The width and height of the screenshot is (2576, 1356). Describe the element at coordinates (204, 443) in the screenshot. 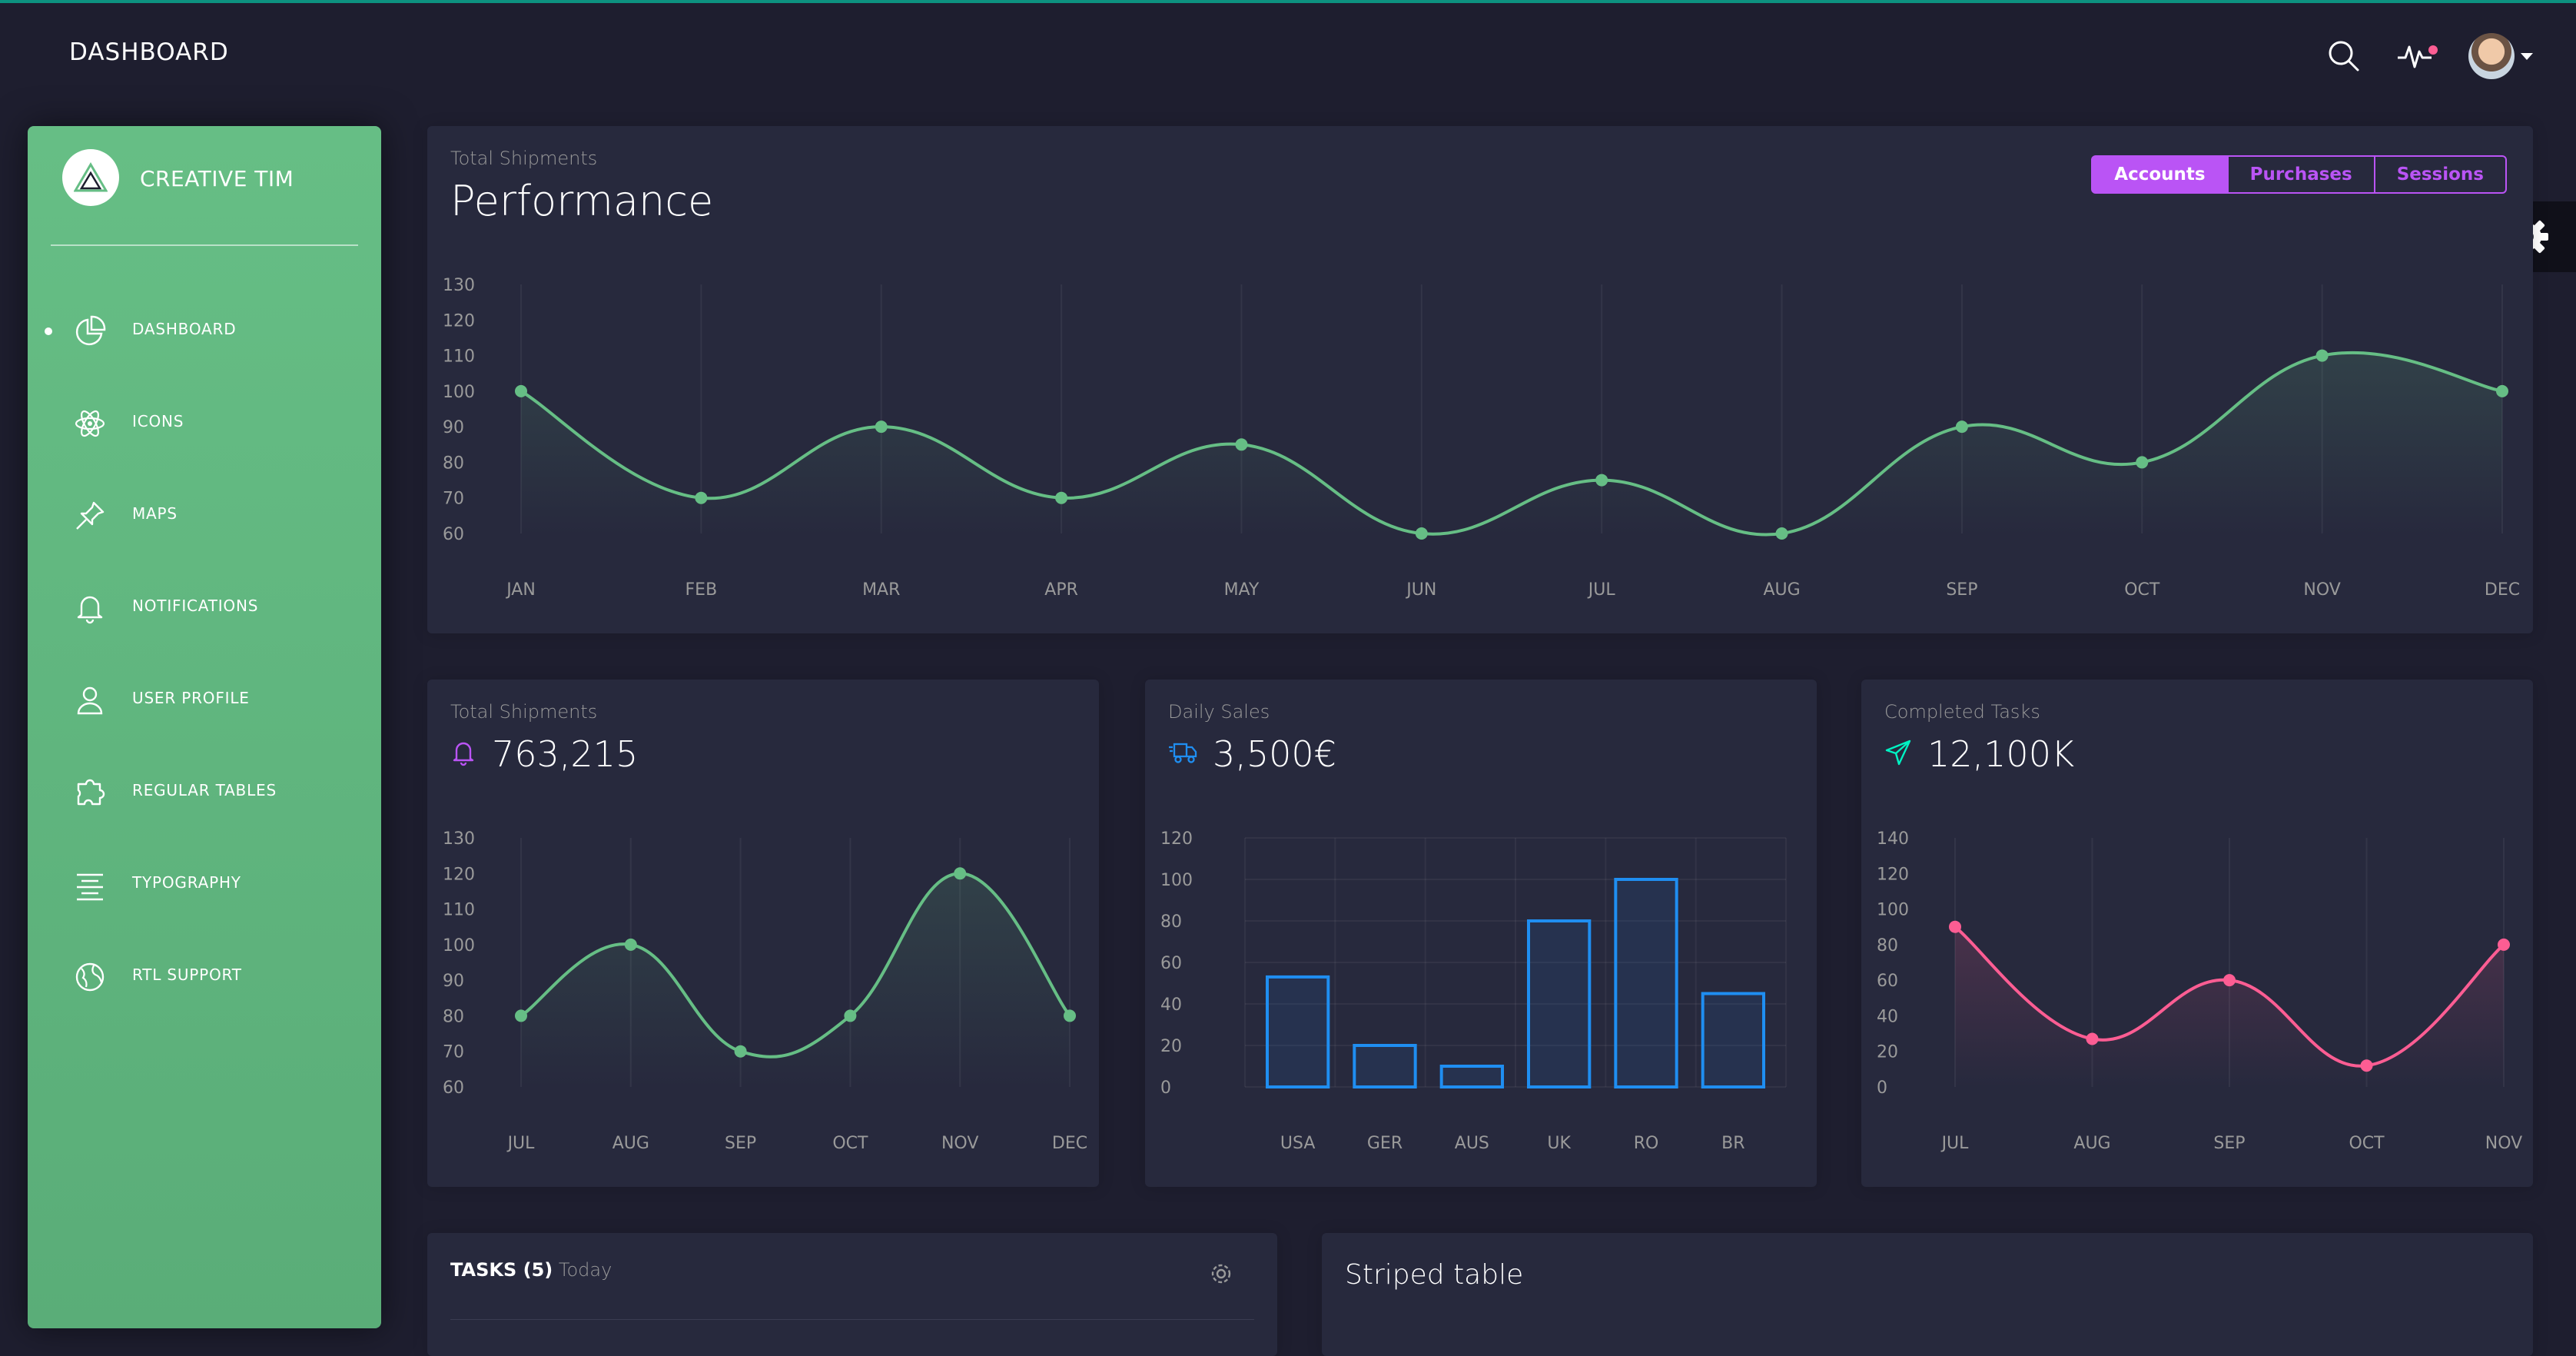

I see `sidebar-item-icons: ICONS` at that location.